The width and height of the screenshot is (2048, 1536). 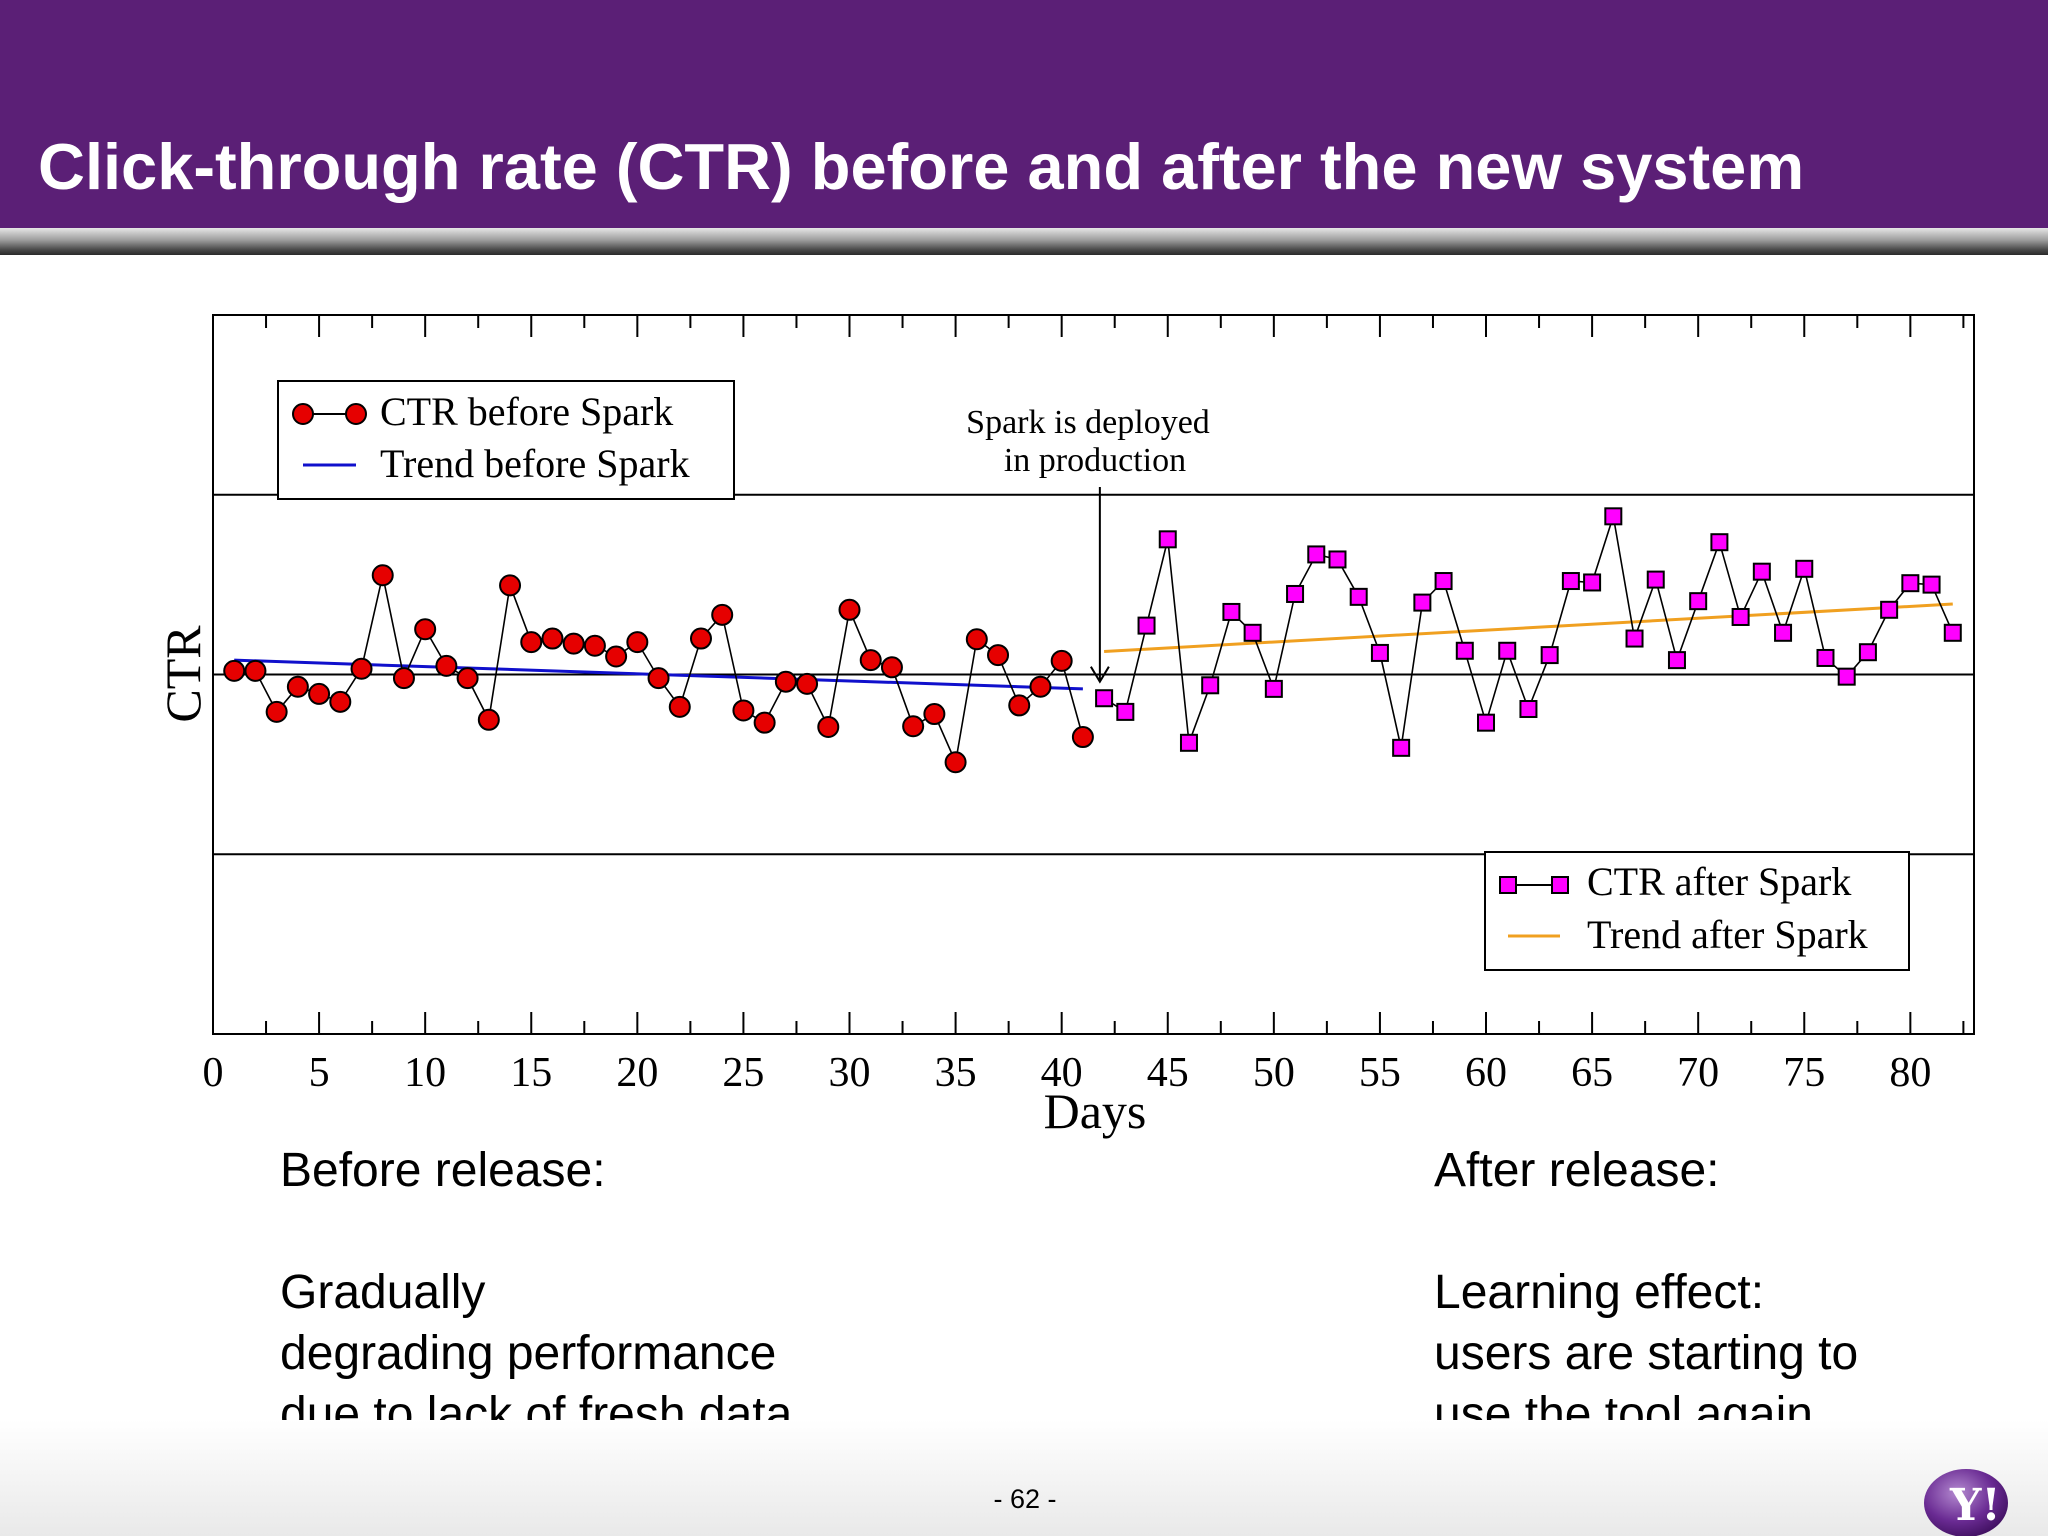 I want to click on x-tick-label: 35, so click(x=956, y=1073).